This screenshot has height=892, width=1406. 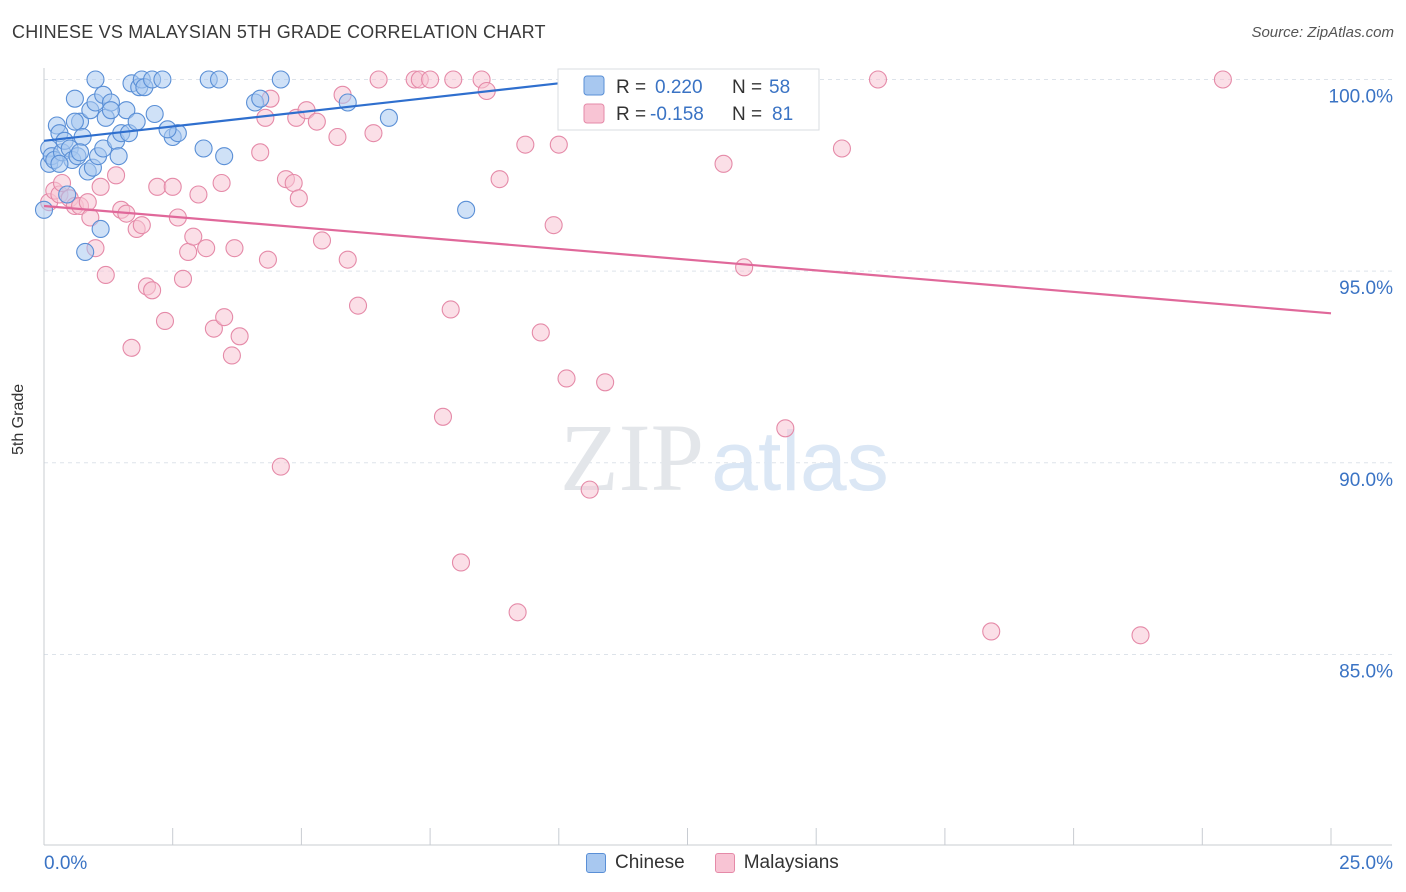 I want to click on legend-item-chinese: Chinese, so click(x=635, y=863).